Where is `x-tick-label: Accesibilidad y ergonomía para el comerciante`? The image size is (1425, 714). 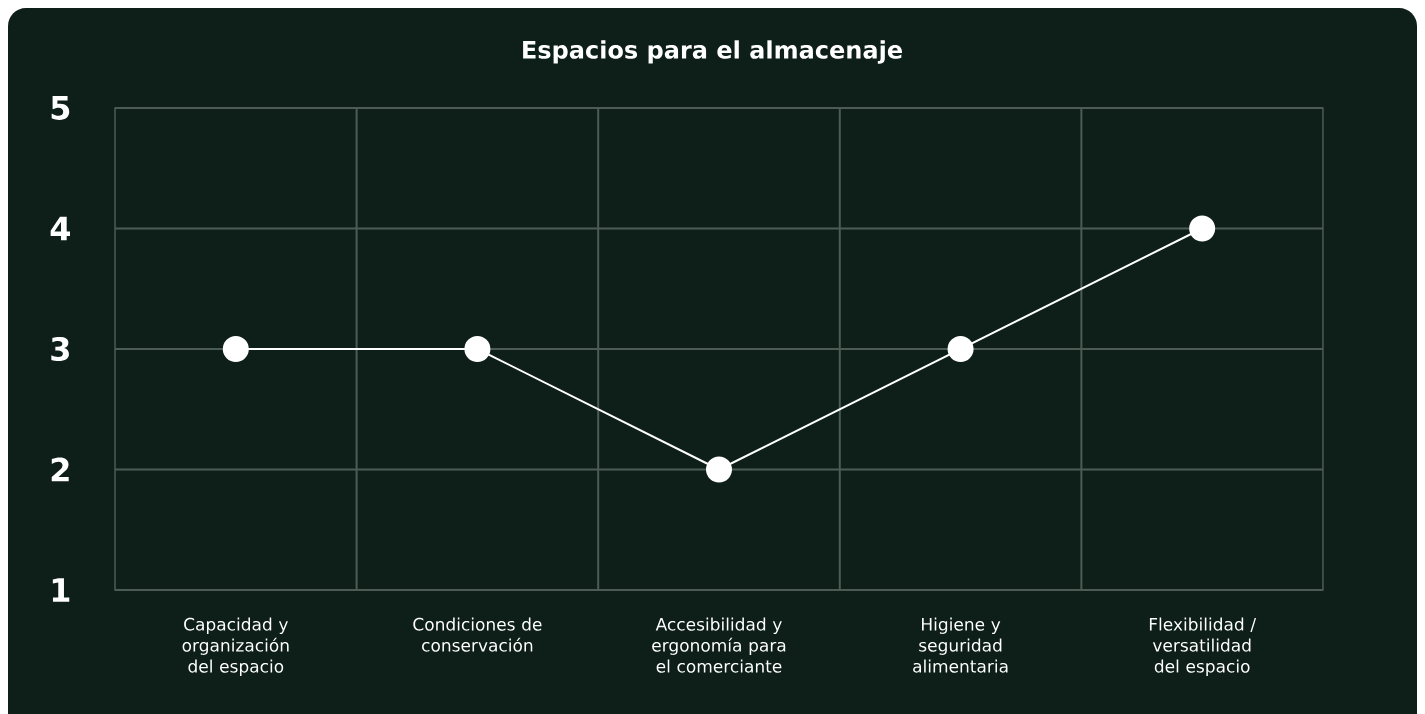 x-tick-label: Accesibilidad y ergonomía para el comerciante is located at coordinates (719, 645).